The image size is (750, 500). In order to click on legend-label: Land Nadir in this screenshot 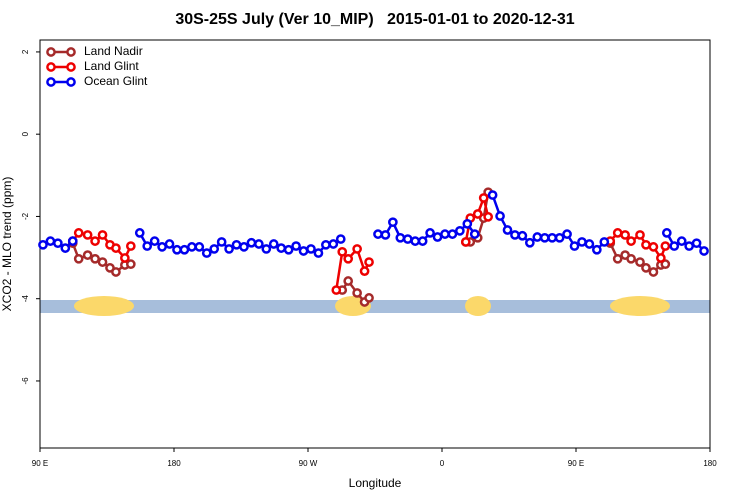, I will do `click(113, 51)`.